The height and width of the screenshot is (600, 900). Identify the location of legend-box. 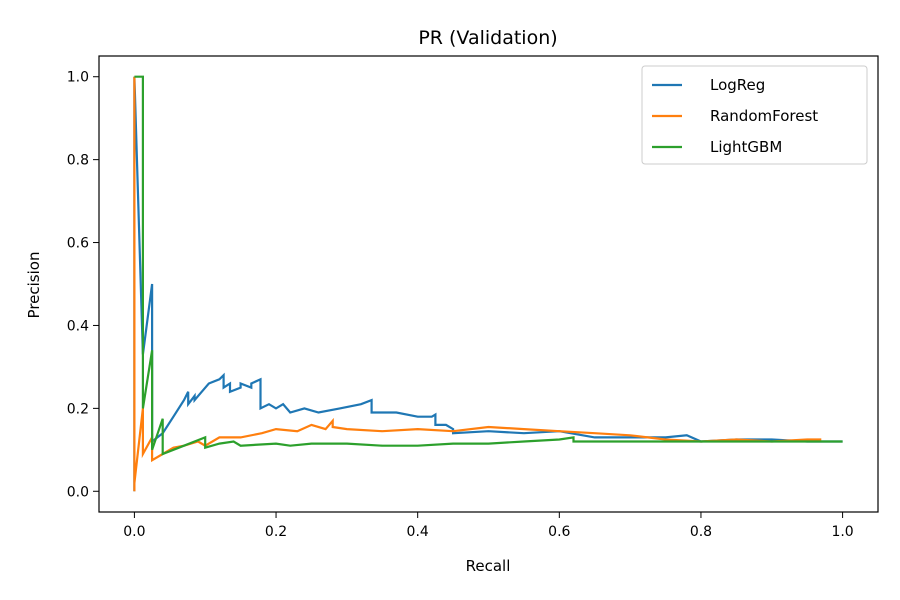
(754, 115).